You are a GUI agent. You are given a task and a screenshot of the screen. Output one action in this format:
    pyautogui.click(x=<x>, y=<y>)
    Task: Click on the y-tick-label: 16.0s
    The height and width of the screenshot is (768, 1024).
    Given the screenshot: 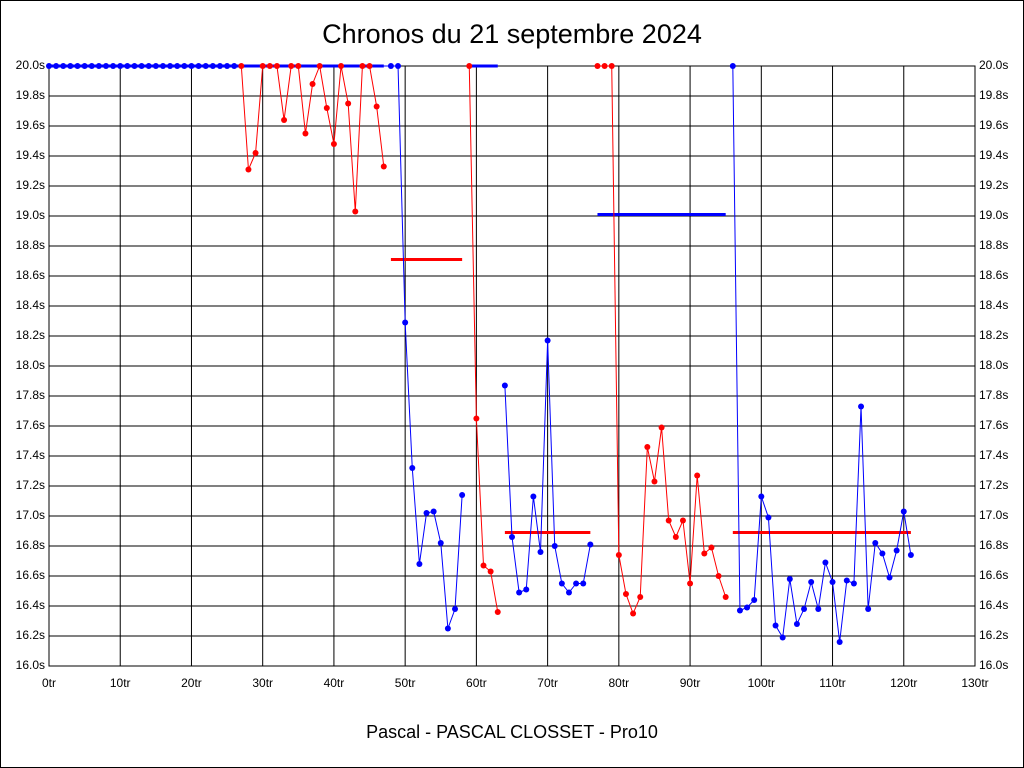 What is the action you would take?
    pyautogui.click(x=30, y=665)
    